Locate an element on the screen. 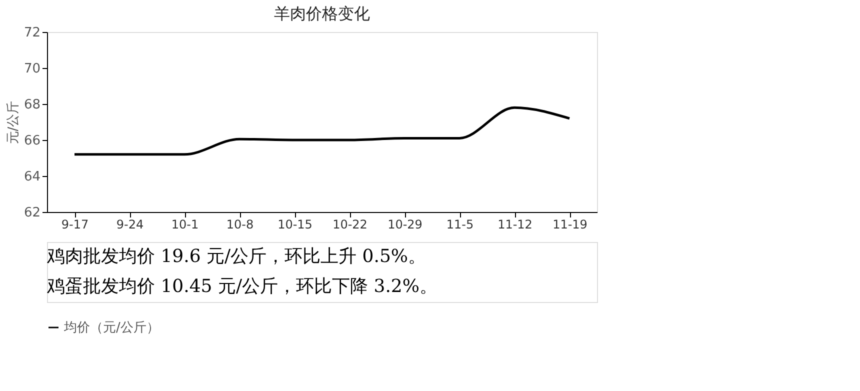 The width and height of the screenshot is (860, 391). x-tick-label: 10-15 is located at coordinates (295, 225).